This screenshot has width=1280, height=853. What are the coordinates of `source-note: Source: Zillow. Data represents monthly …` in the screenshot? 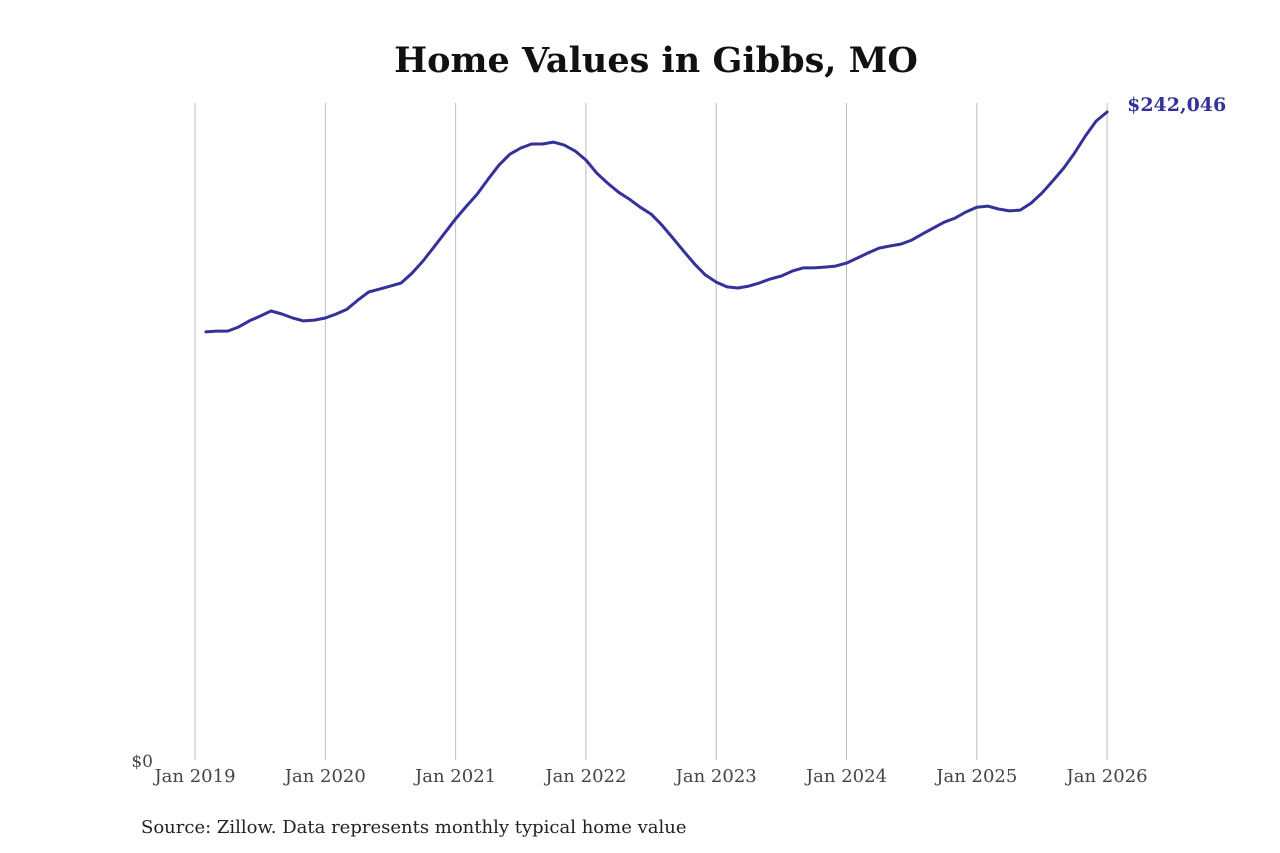 It's located at (414, 827).